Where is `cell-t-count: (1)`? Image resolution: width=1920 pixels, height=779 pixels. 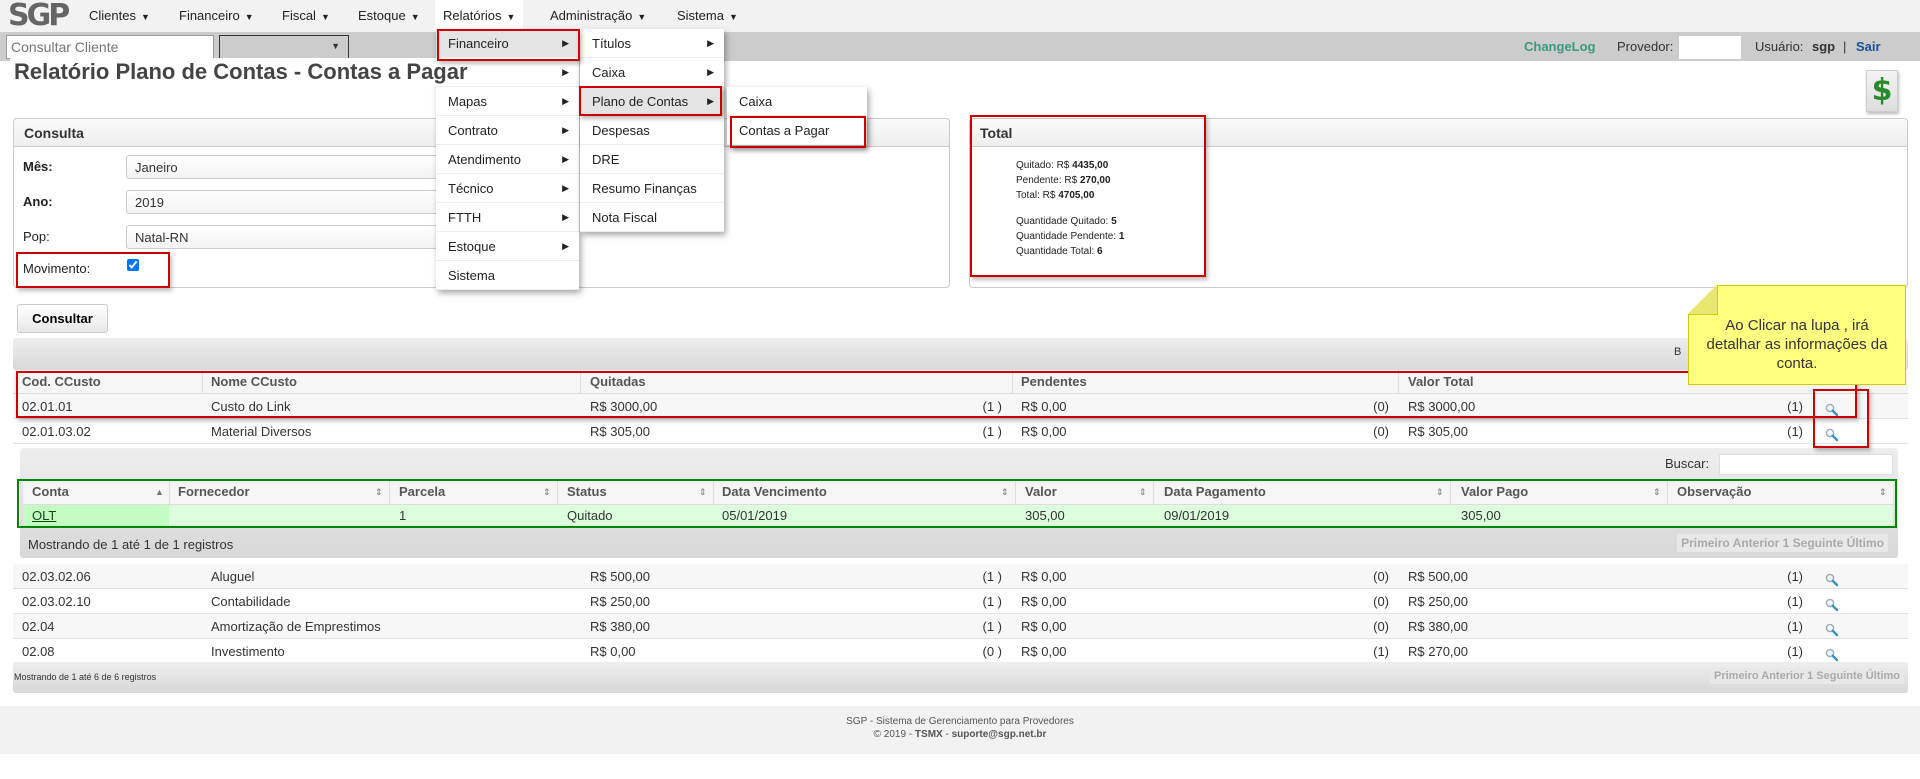 cell-t-count: (1) is located at coordinates (1795, 651).